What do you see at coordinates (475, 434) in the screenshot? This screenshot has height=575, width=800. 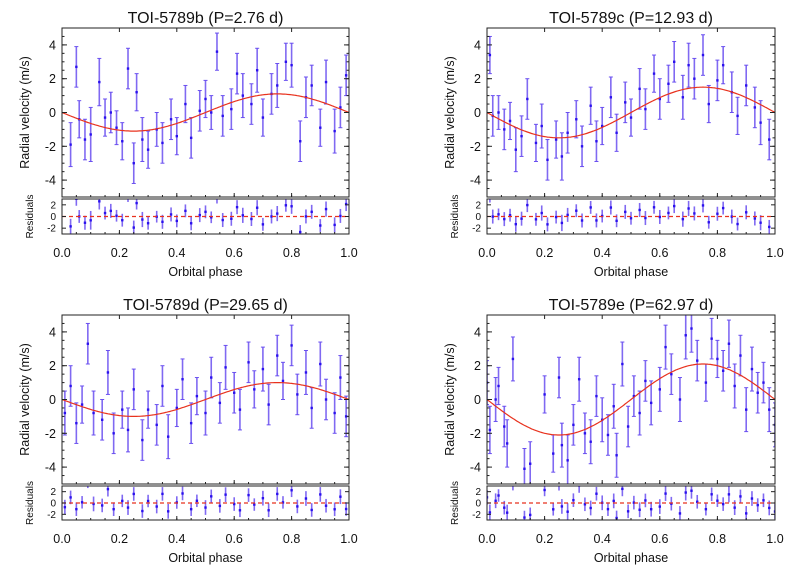 I see `y-tick-label: -2` at bounding box center [475, 434].